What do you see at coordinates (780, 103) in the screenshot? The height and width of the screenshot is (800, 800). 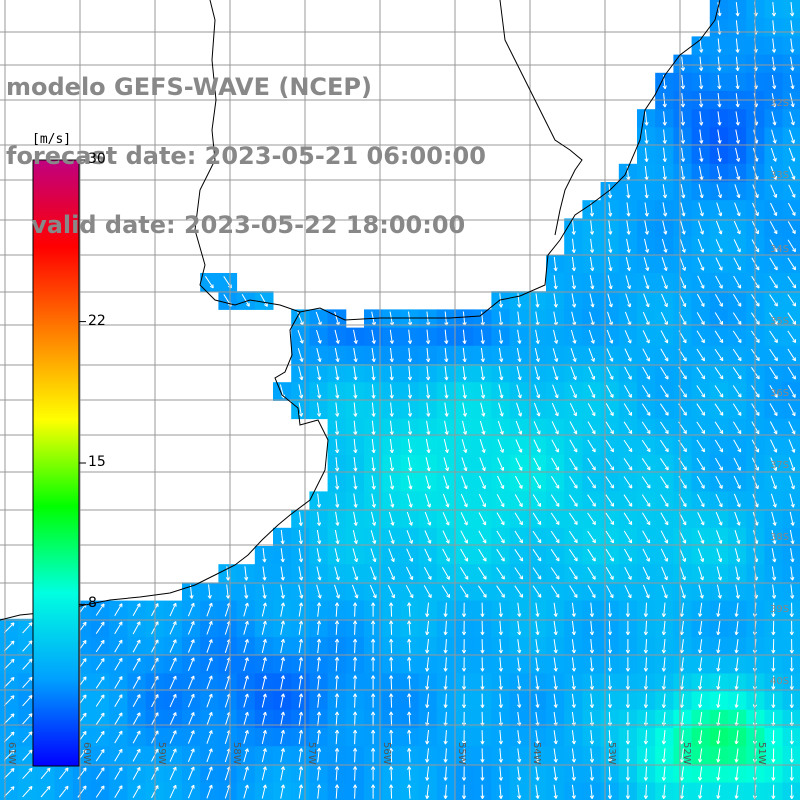 I see `latitude-label: 32S` at bounding box center [780, 103].